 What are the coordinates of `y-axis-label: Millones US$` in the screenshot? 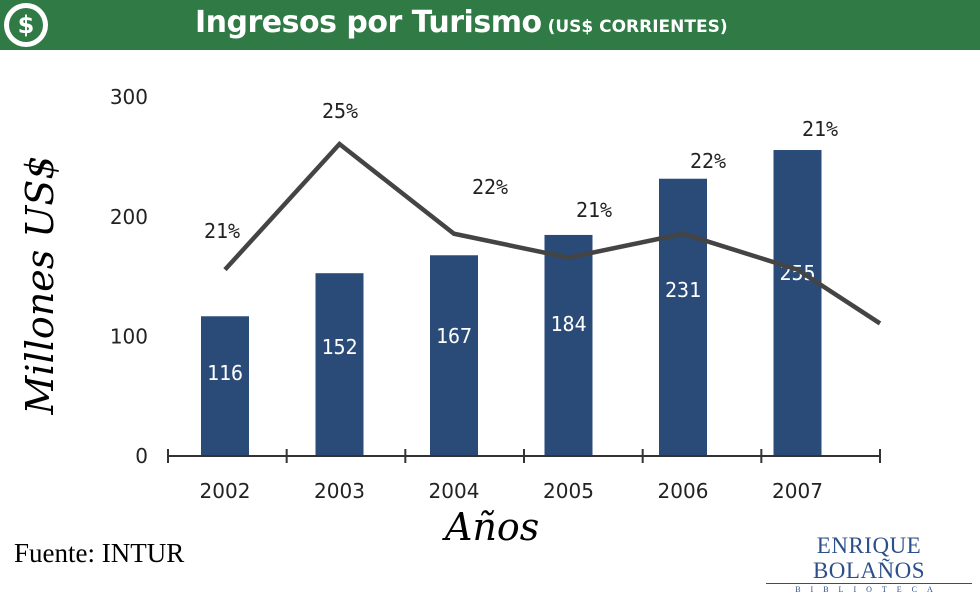 It's located at (40, 285).